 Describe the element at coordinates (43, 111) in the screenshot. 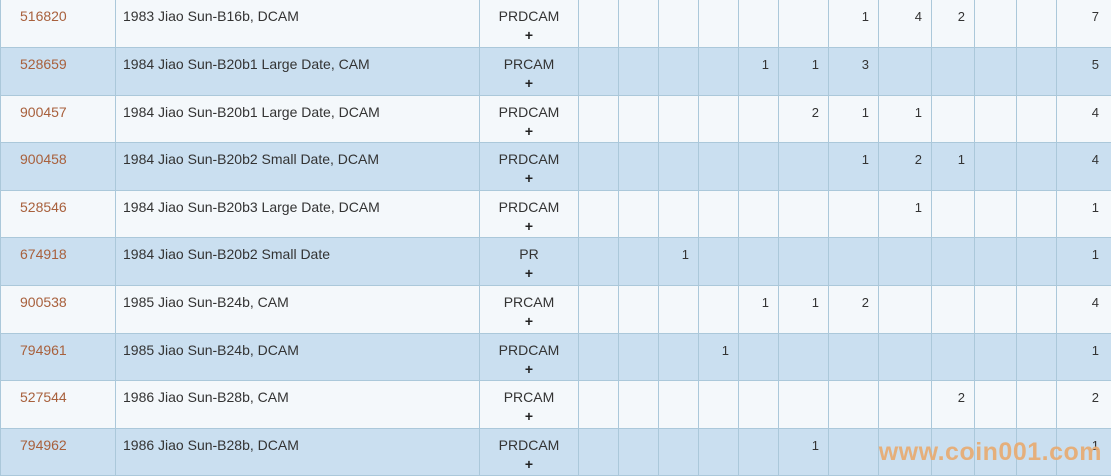

I see `cert-number-link: 900457` at that location.